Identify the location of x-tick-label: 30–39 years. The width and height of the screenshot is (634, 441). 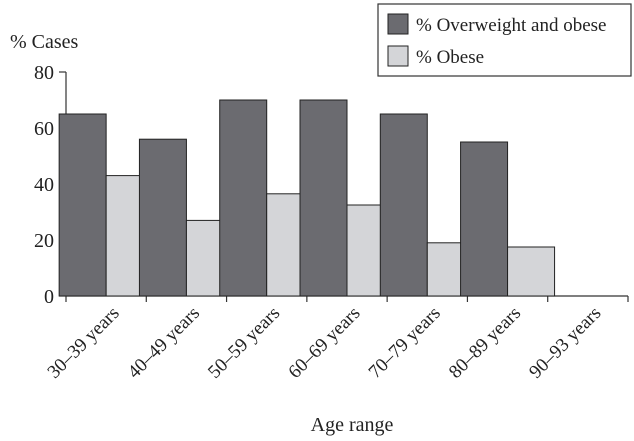
(84, 343).